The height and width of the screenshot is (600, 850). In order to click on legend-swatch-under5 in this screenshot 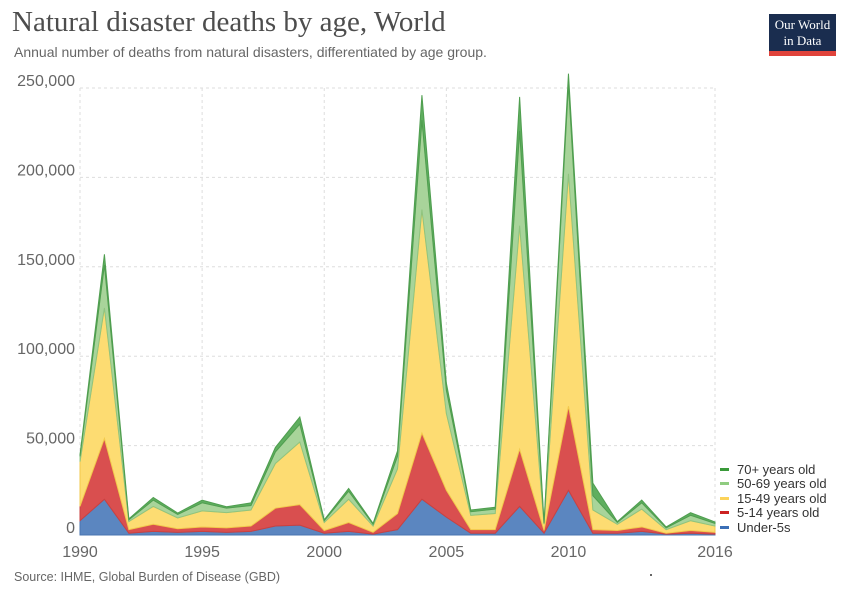, I will do `click(724, 527)`.